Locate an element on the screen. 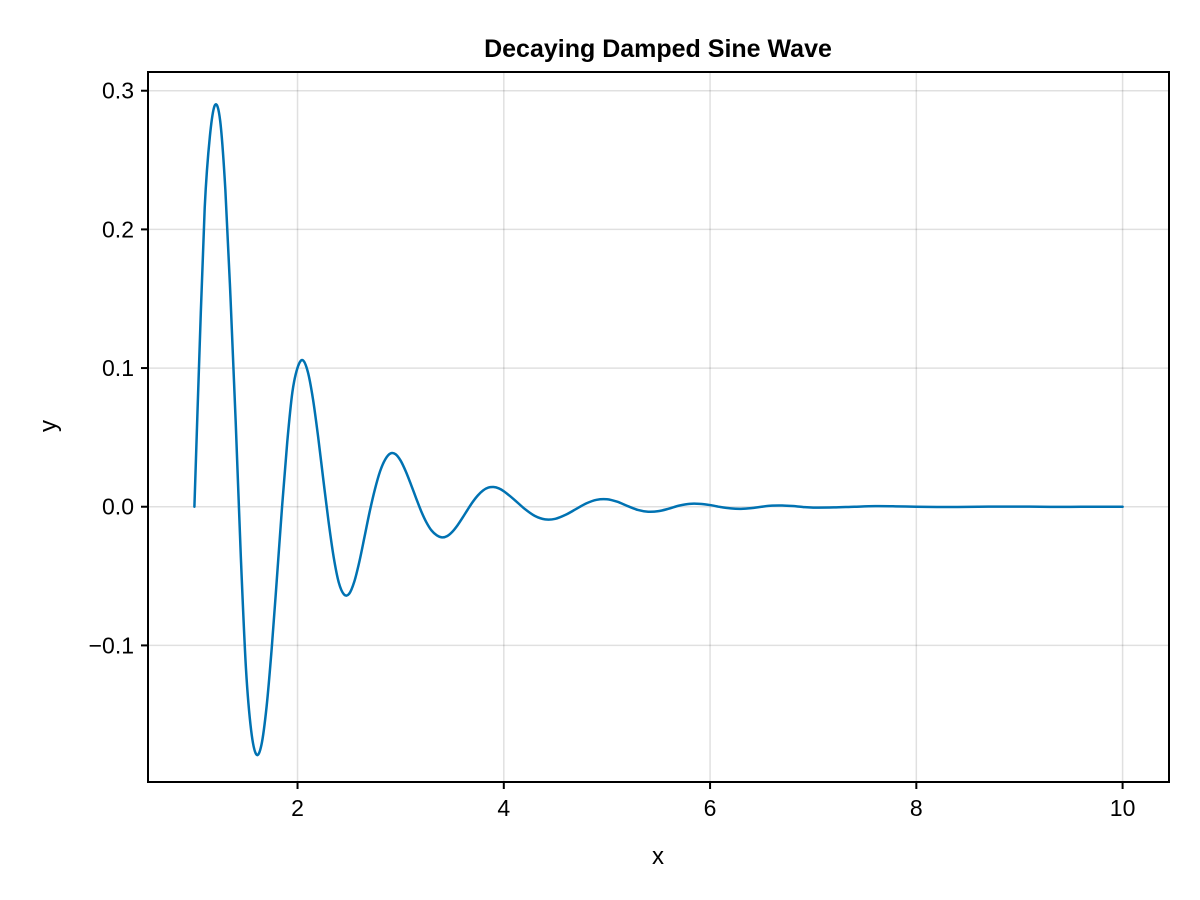 The image size is (1200, 900). x-tick-label: 10 is located at coordinates (1123, 808).